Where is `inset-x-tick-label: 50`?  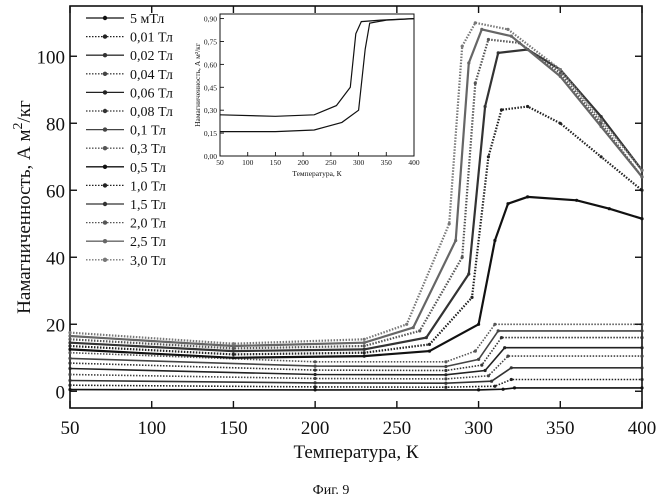
inset-x-tick-label: 50 is located at coordinates (220, 162).